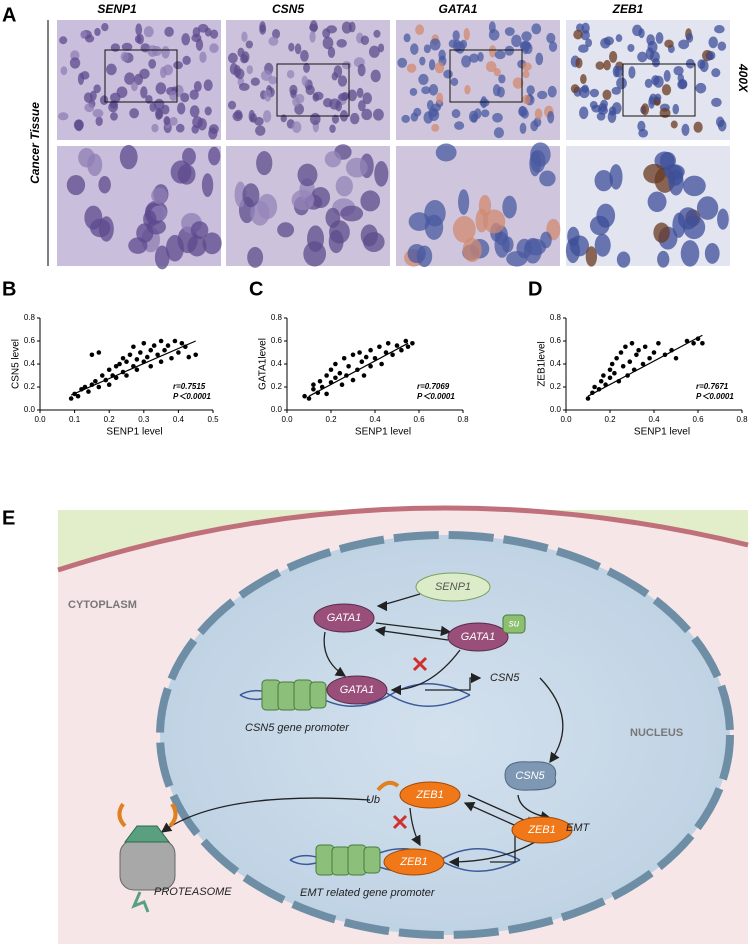 The image size is (754, 946). I want to click on y-tick-label: 0.2, so click(556, 386).